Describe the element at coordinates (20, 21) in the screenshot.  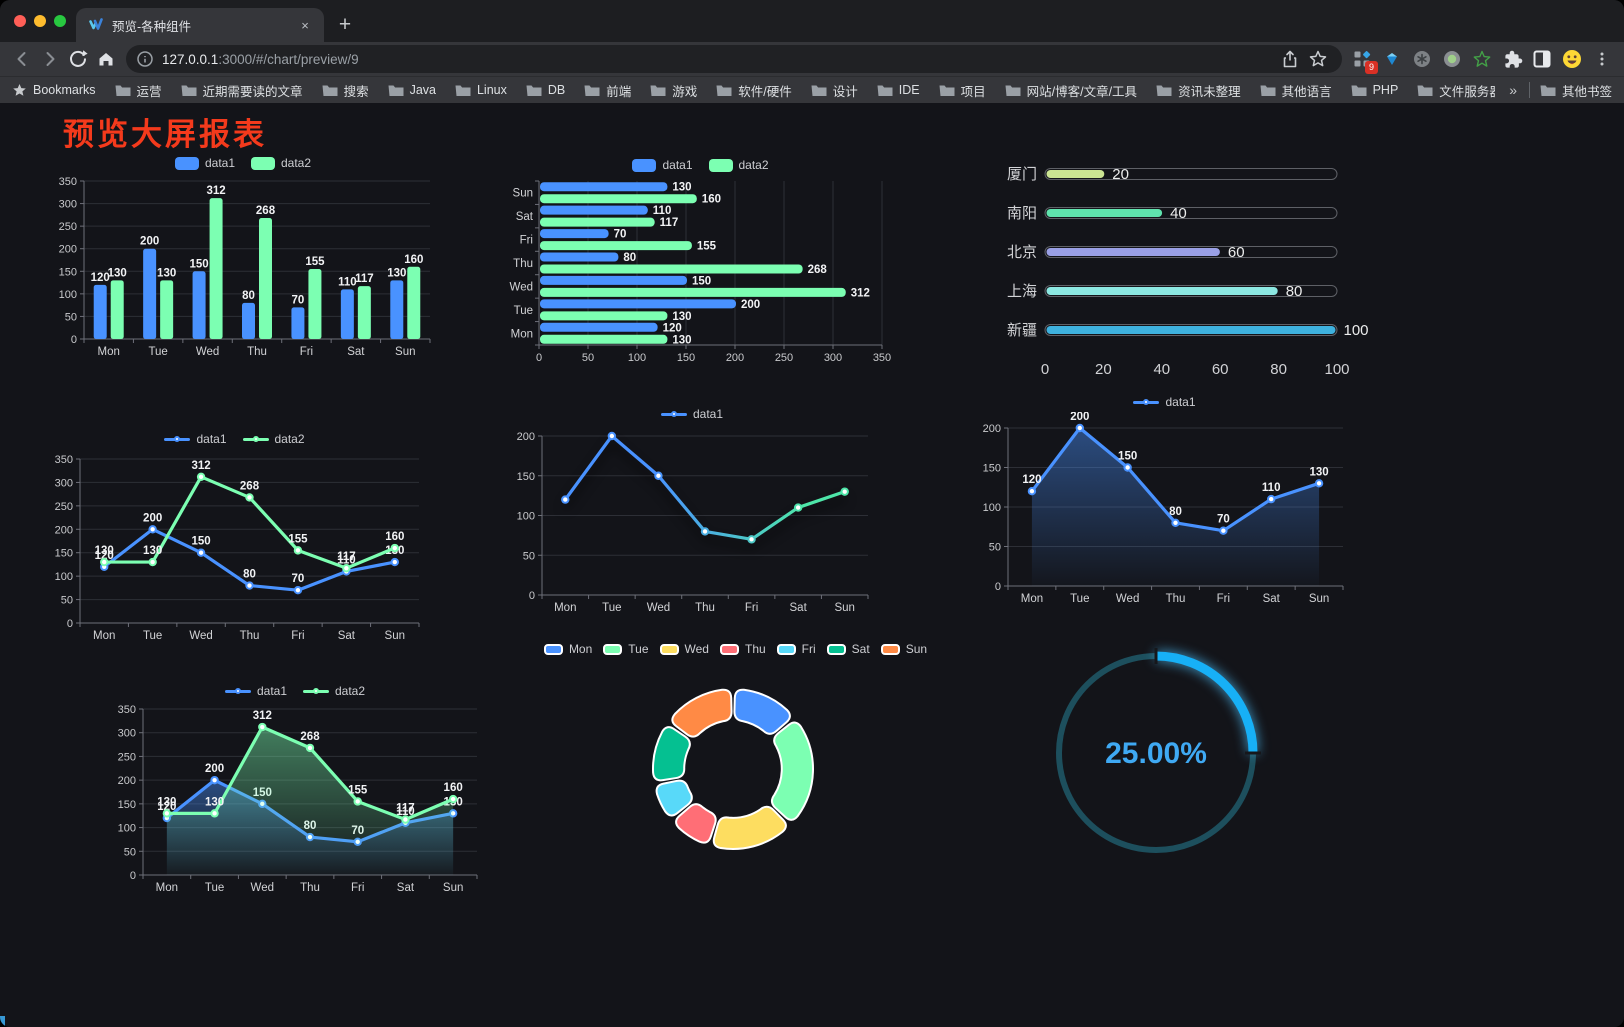
I see `close-window-button` at that location.